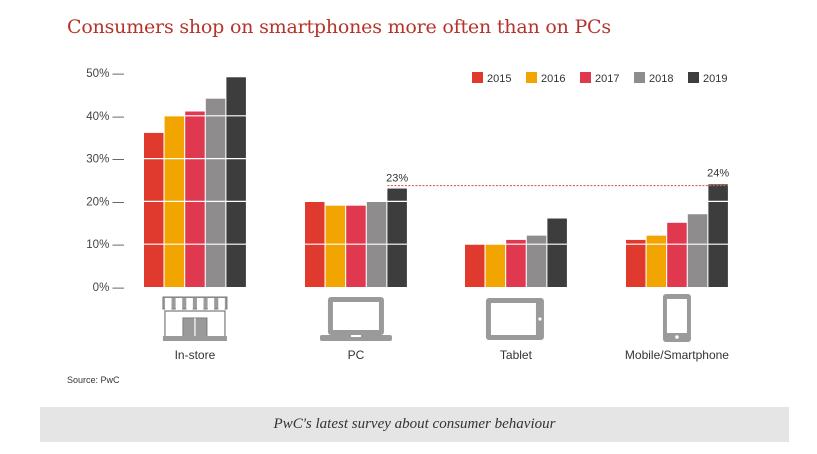 Image resolution: width=817 pixels, height=454 pixels. Describe the element at coordinates (693, 77) in the screenshot. I see `legend-swatch-2019` at that location.